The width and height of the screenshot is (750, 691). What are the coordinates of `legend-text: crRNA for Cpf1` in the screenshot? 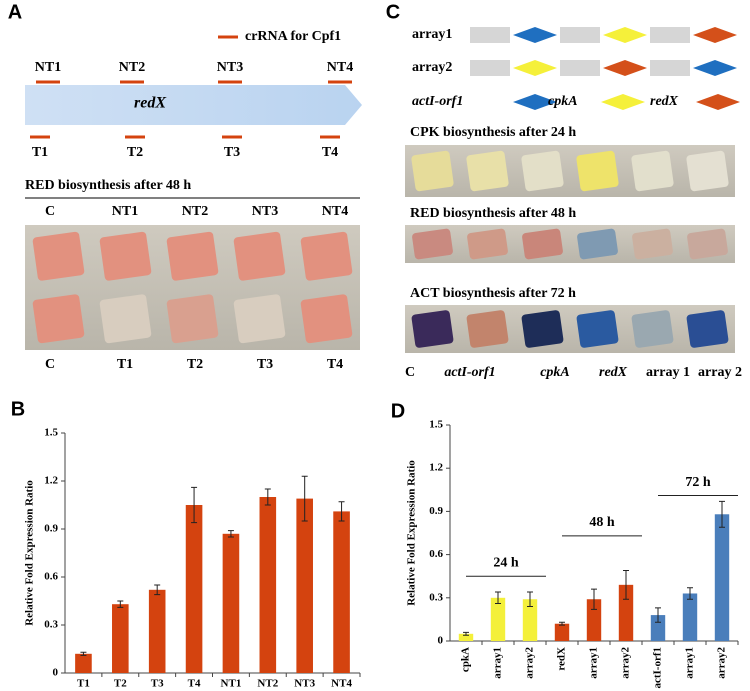 It's located at (293, 36).